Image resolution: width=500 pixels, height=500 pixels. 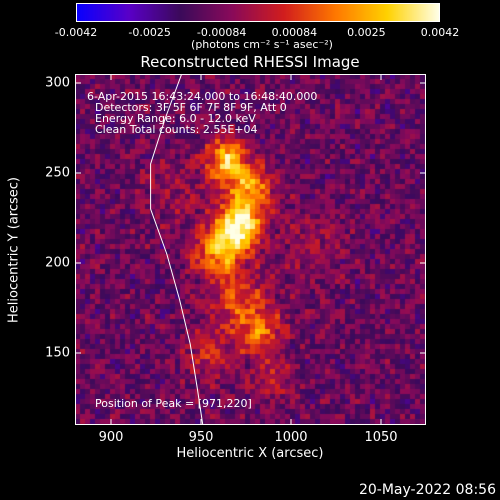 I want to click on colorbar-tick-label: -0.0025, so click(x=149, y=32).